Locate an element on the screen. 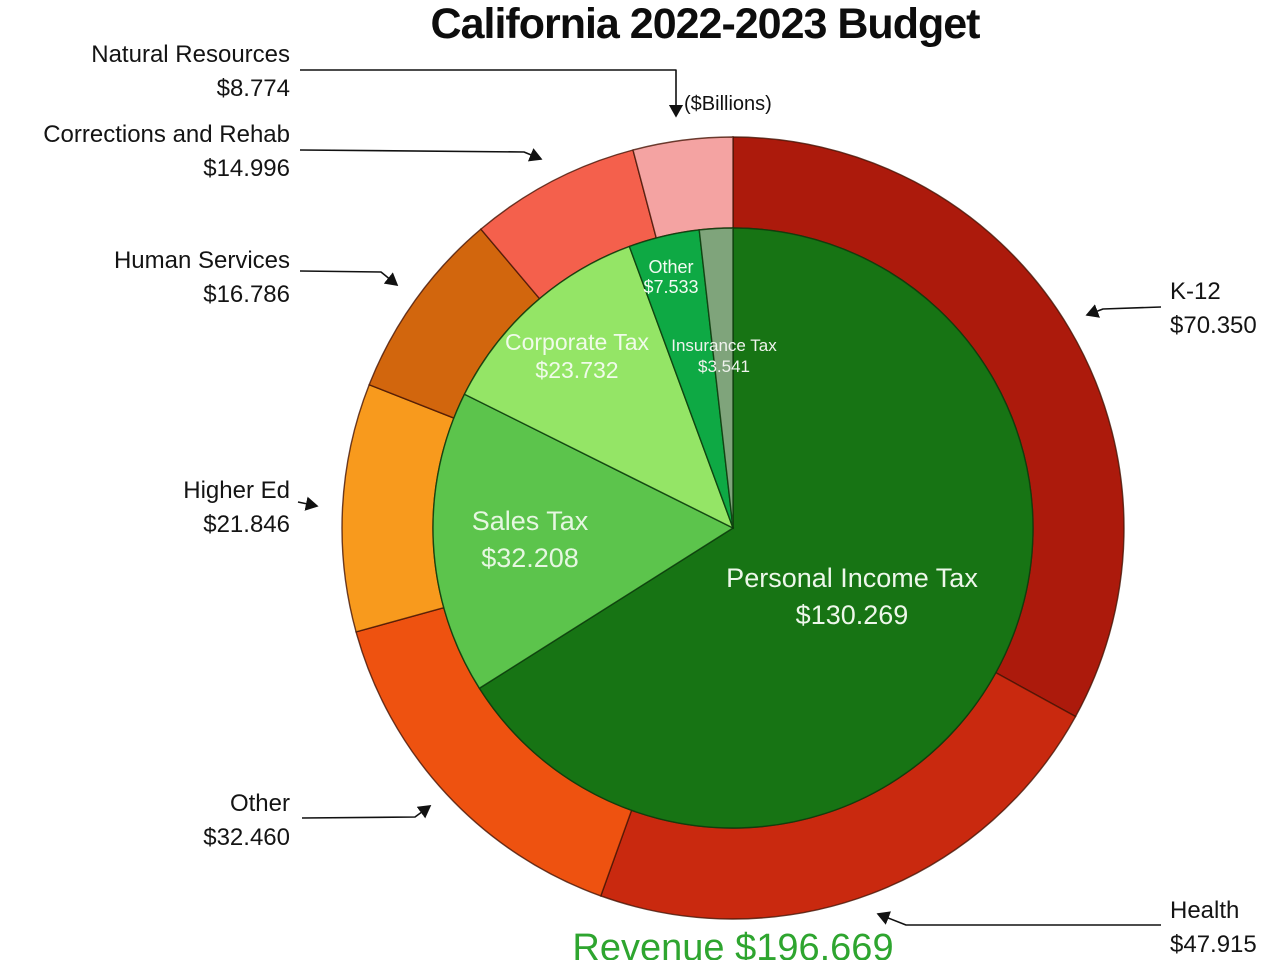 The width and height of the screenshot is (1280, 960). callout-k-12-label: K-12 is located at coordinates (1195, 291).